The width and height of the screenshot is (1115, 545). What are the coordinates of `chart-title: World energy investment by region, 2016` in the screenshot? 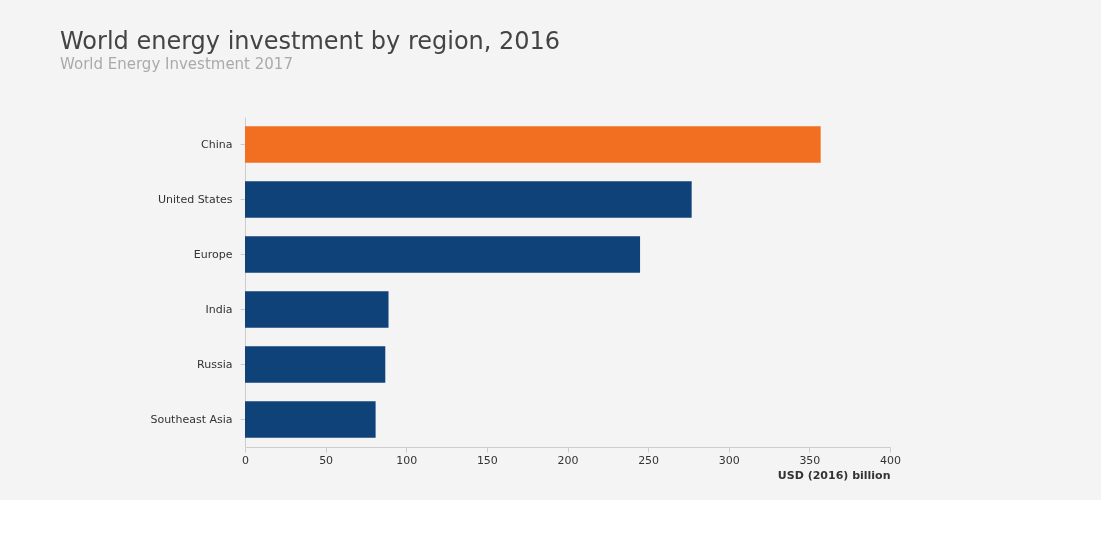 It's located at (310, 41).